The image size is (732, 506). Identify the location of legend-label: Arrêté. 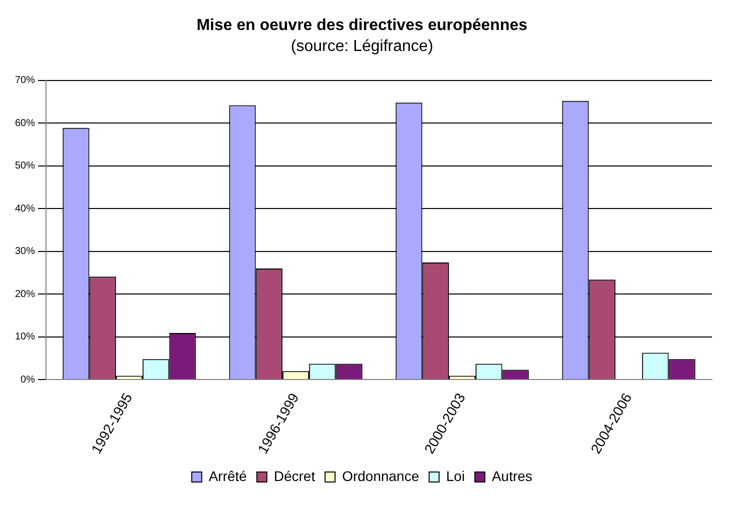
(228, 476).